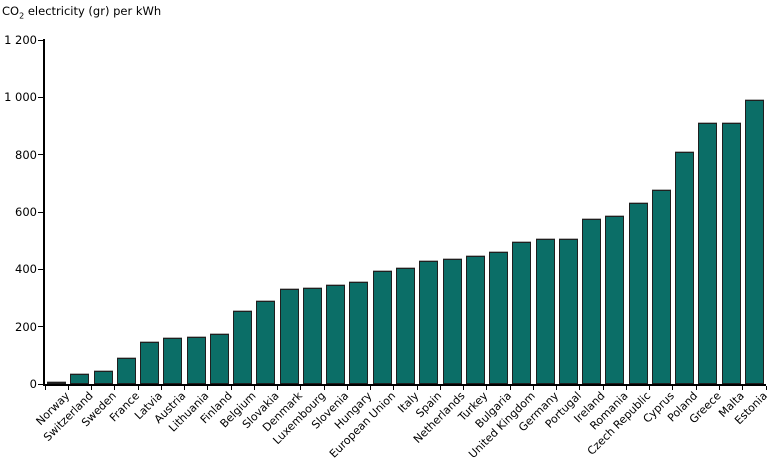 The width and height of the screenshot is (768, 468). I want to click on y-tick-label: 1 200, so click(20, 40).